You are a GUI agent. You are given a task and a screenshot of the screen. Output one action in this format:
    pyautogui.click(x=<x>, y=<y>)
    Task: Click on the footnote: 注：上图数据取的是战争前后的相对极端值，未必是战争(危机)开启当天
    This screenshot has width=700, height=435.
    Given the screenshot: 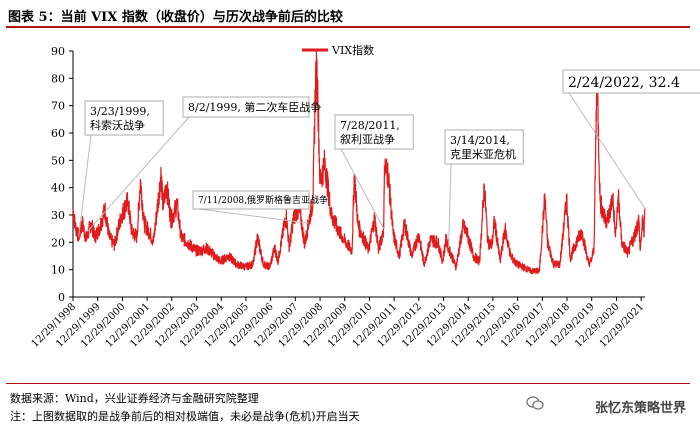 What is the action you would take?
    pyautogui.click(x=185, y=416)
    